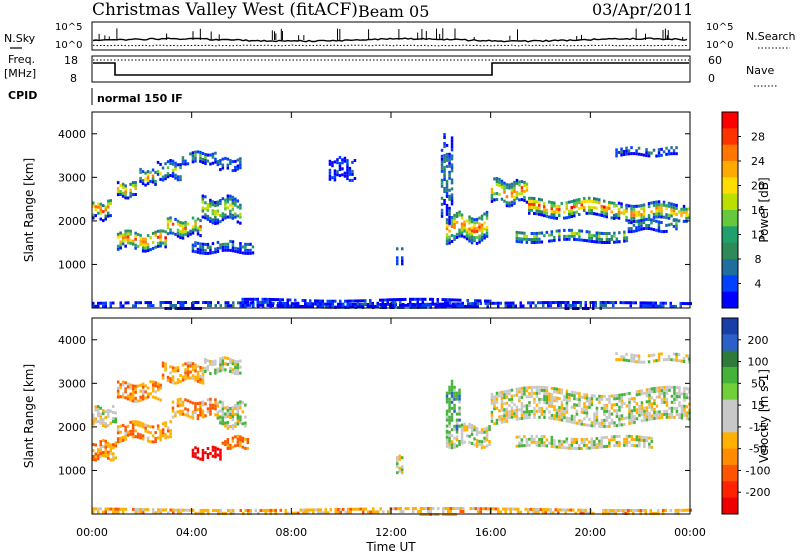  Describe the element at coordinates (730, 120) in the screenshot. I see `colorbar-segment` at that location.